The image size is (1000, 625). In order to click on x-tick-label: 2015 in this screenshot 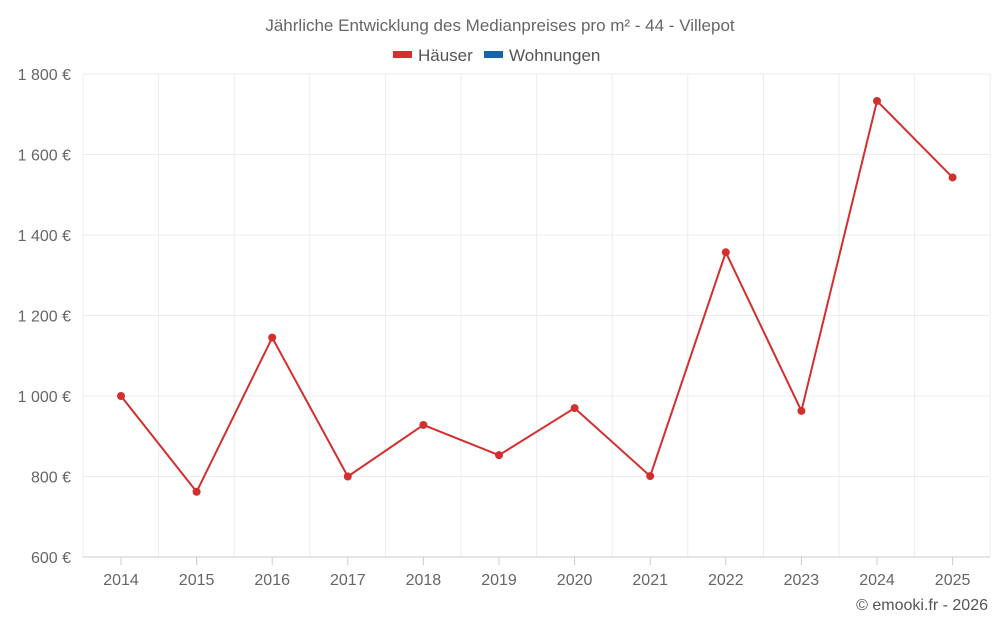, I will do `click(197, 580)`.